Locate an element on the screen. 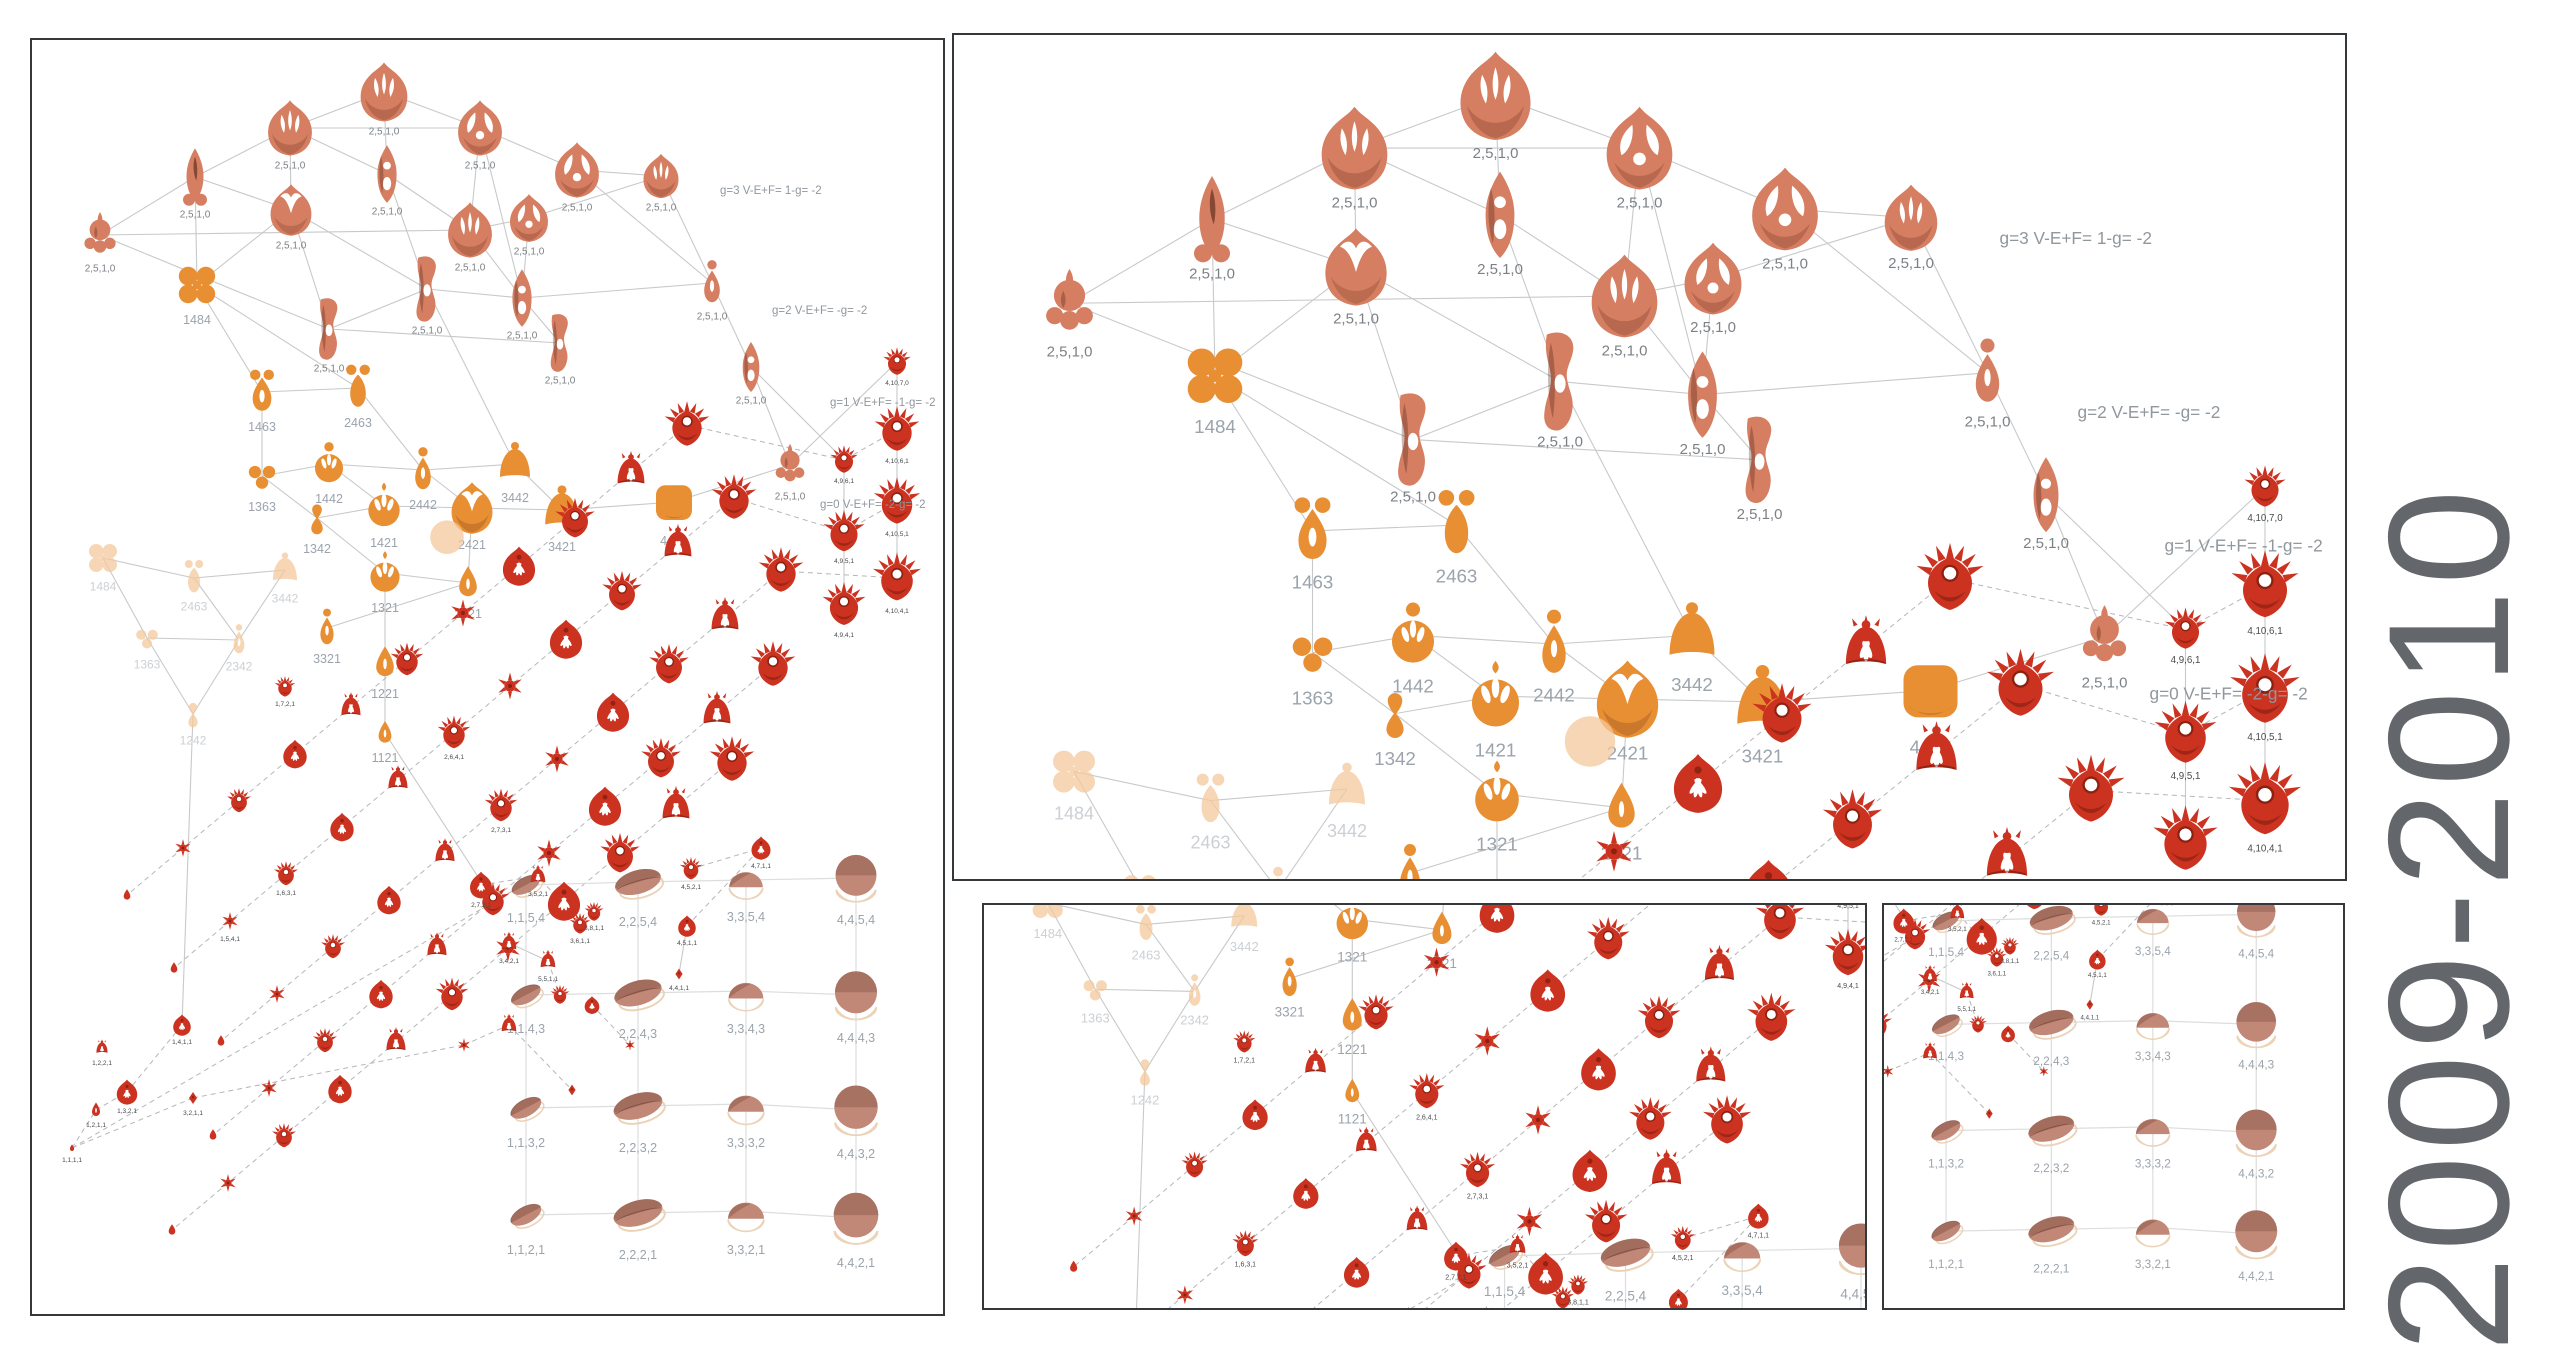 The height and width of the screenshot is (1352, 2560). dot-shape-icon is located at coordinates (213, 1134).